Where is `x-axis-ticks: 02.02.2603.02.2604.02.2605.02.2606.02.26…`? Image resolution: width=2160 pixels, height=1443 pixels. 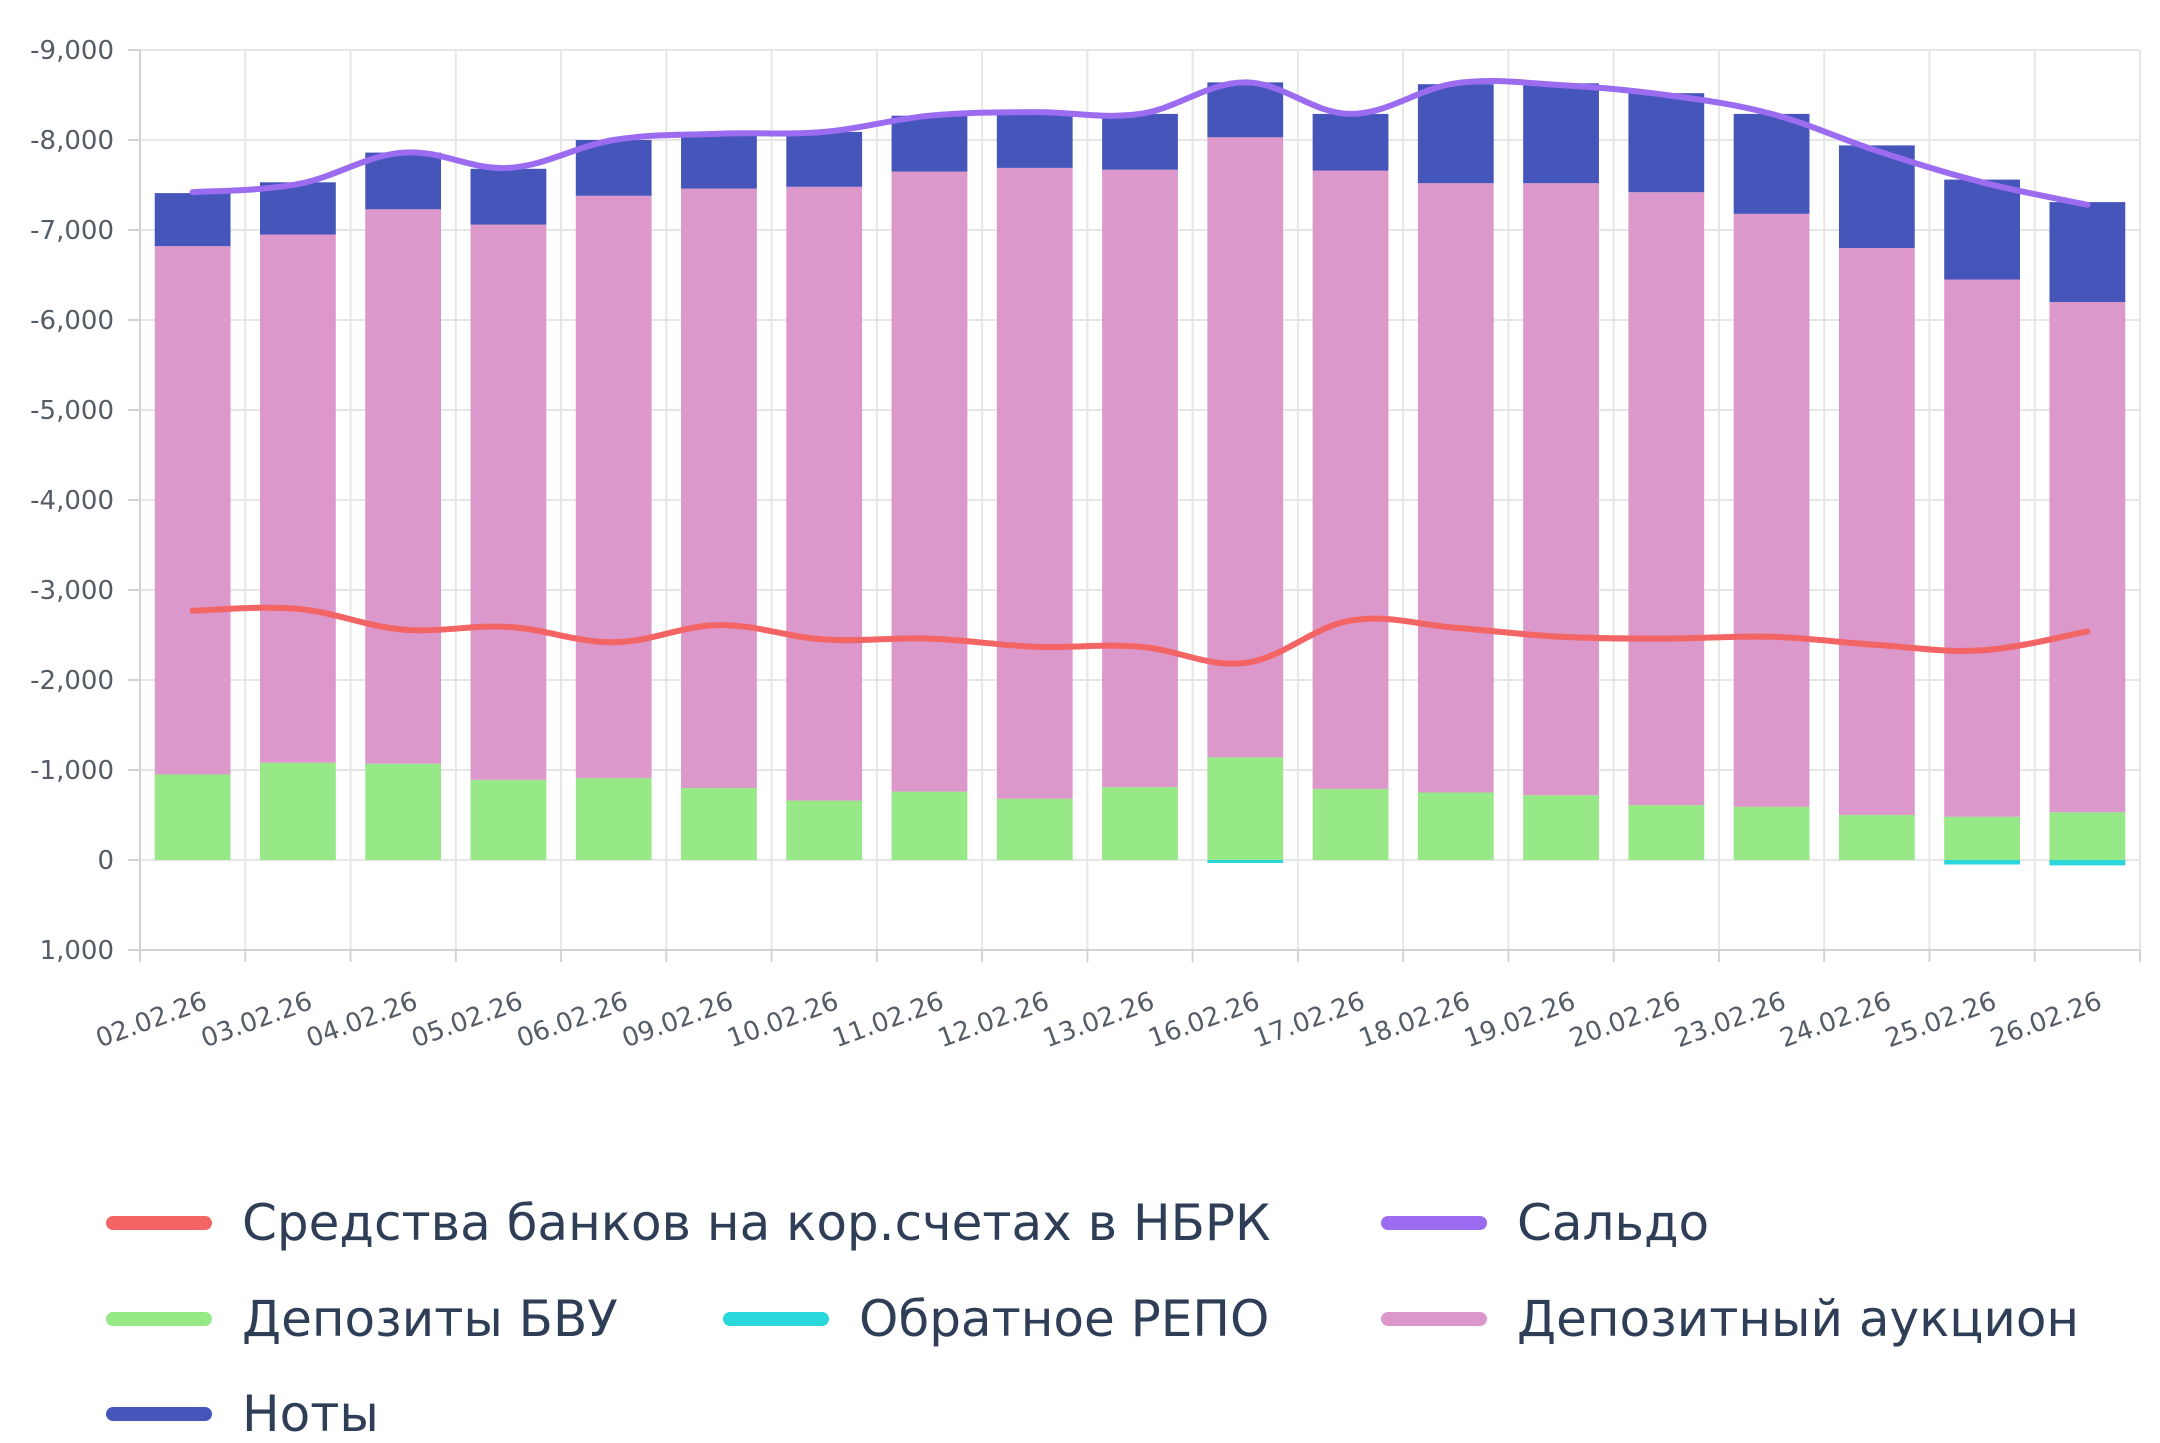 x-axis-ticks: 02.02.2603.02.2604.02.2605.02.2606.02.26… is located at coordinates (1116, 1002).